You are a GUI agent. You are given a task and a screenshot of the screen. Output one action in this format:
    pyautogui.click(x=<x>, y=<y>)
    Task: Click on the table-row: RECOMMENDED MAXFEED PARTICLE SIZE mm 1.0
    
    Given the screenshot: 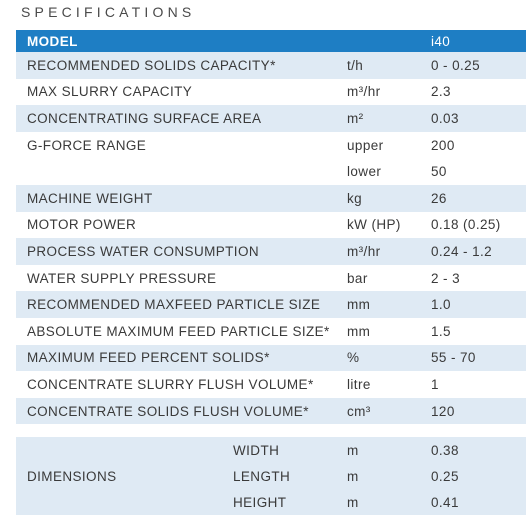 What is the action you would take?
    pyautogui.click(x=271, y=304)
    